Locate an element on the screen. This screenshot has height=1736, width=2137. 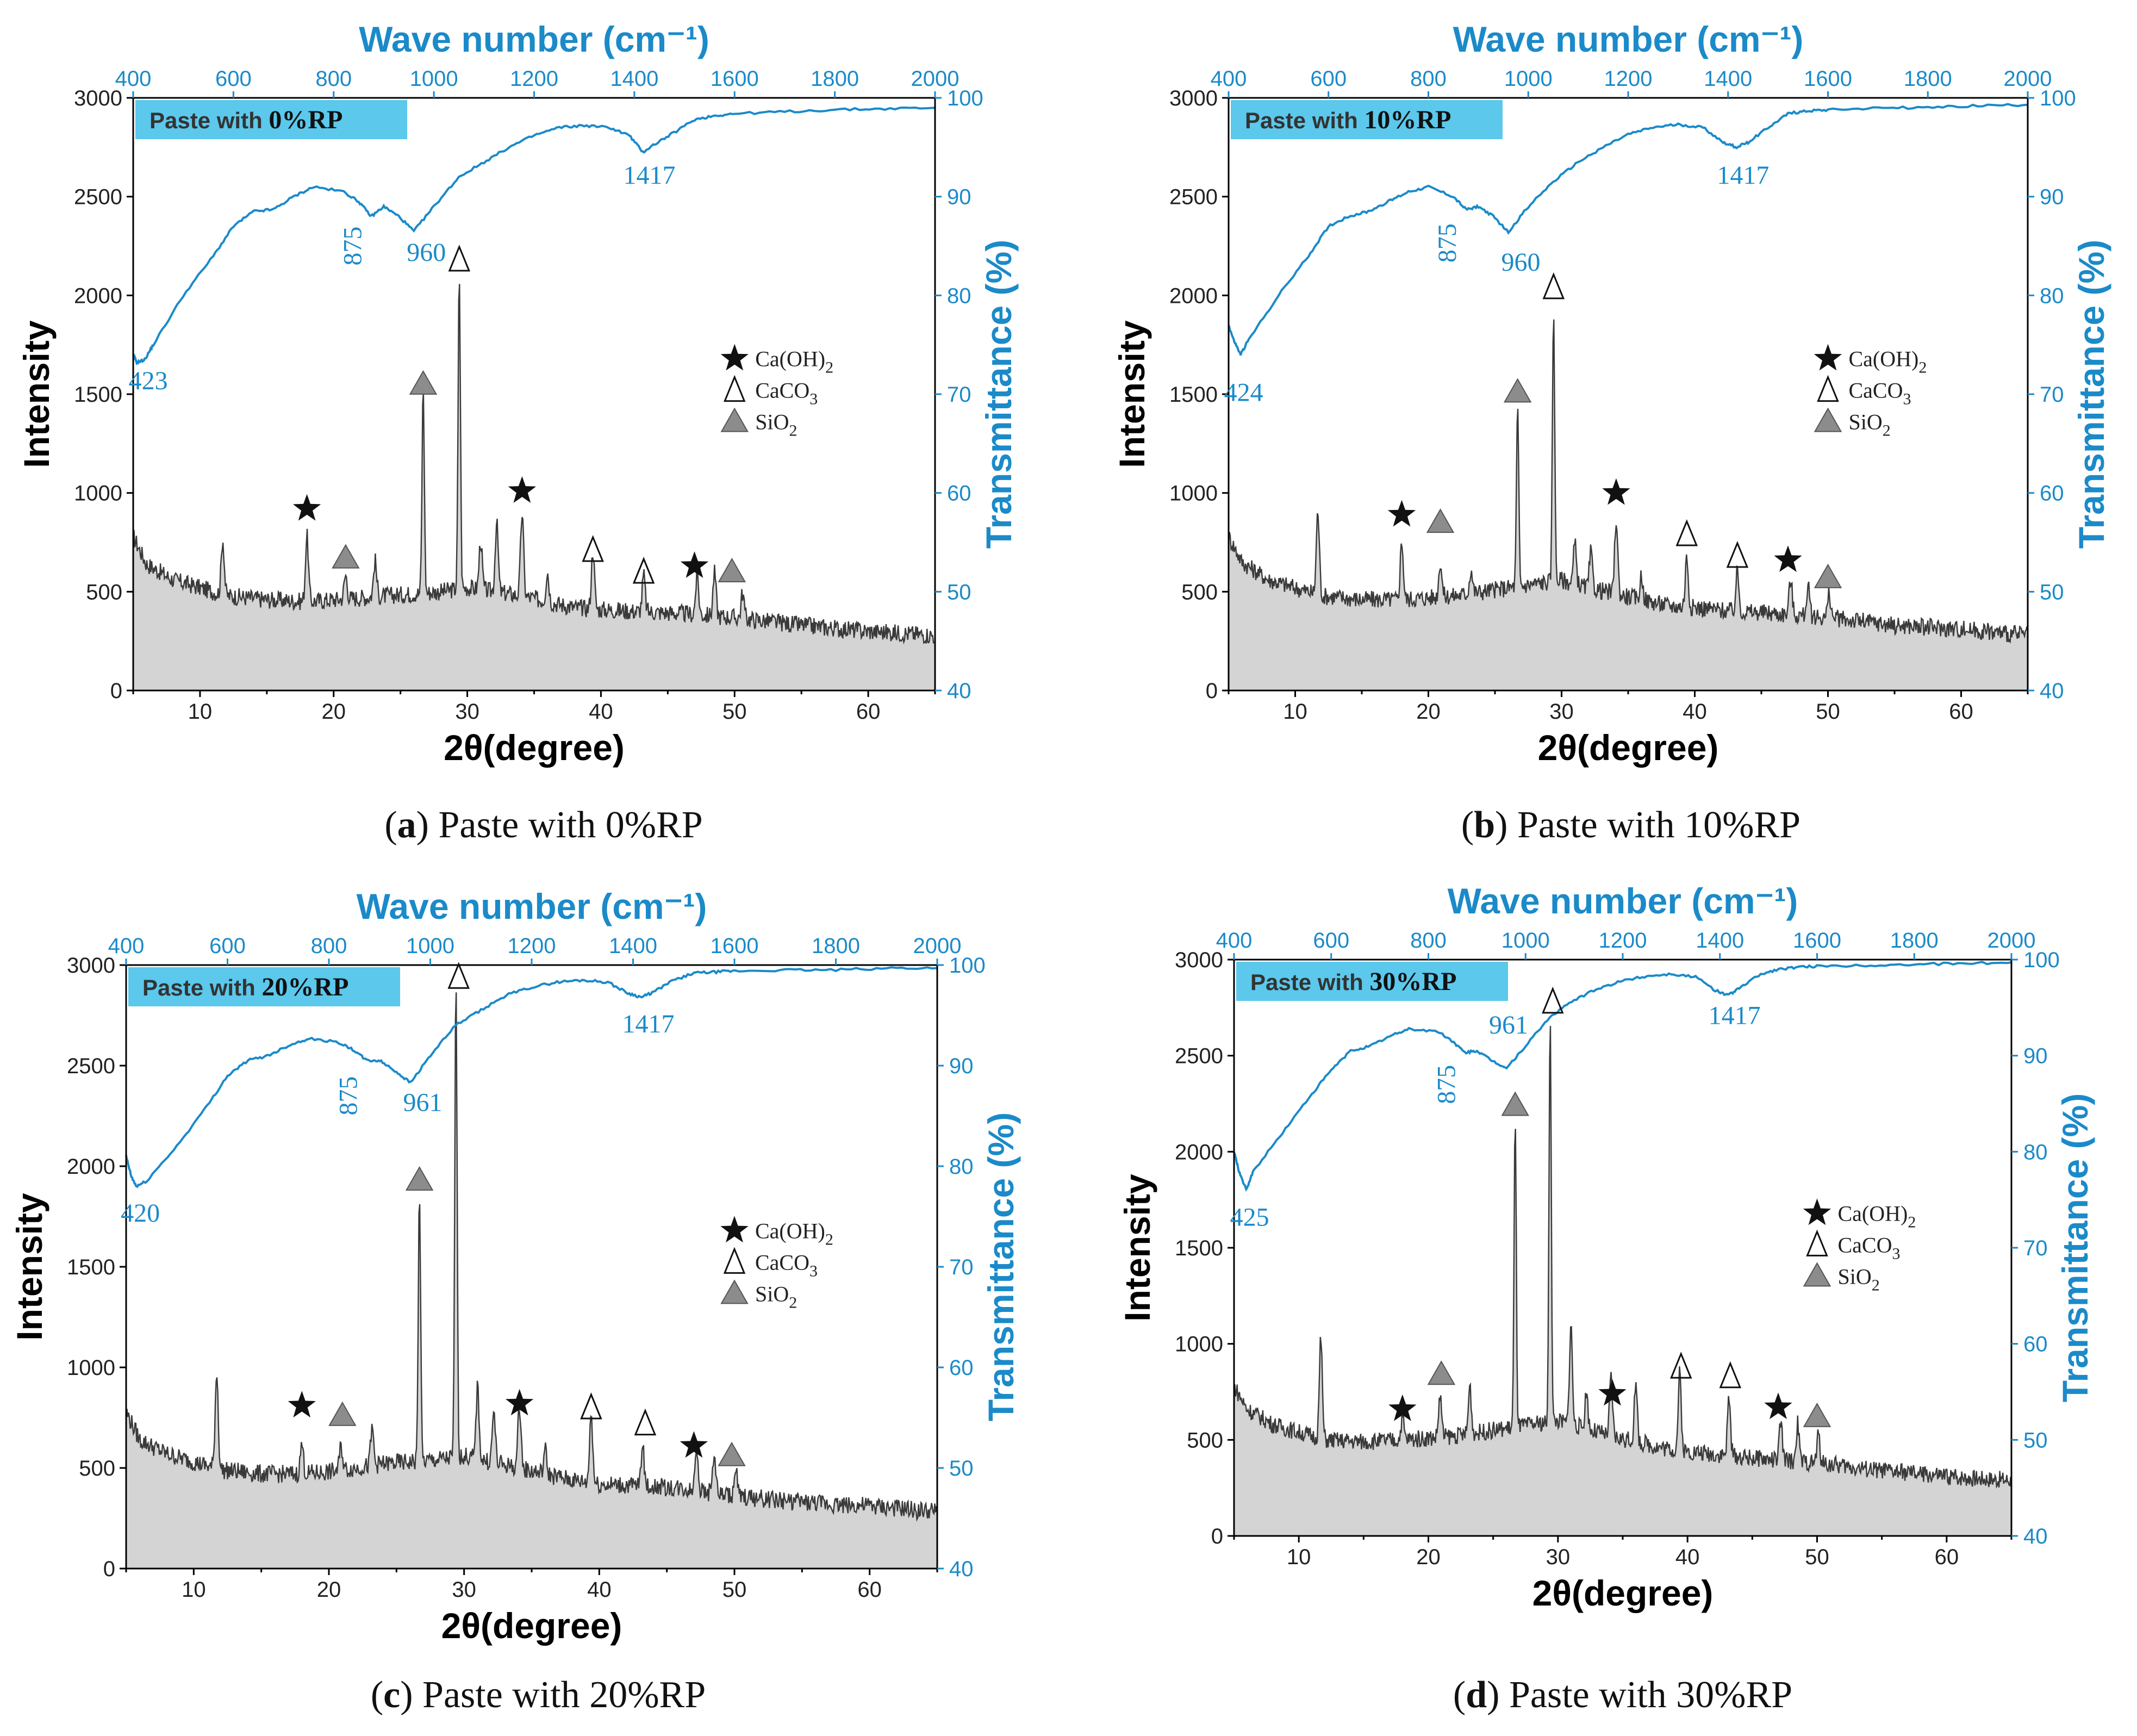
right-y-tick-label: 100 is located at coordinates (965, 98).